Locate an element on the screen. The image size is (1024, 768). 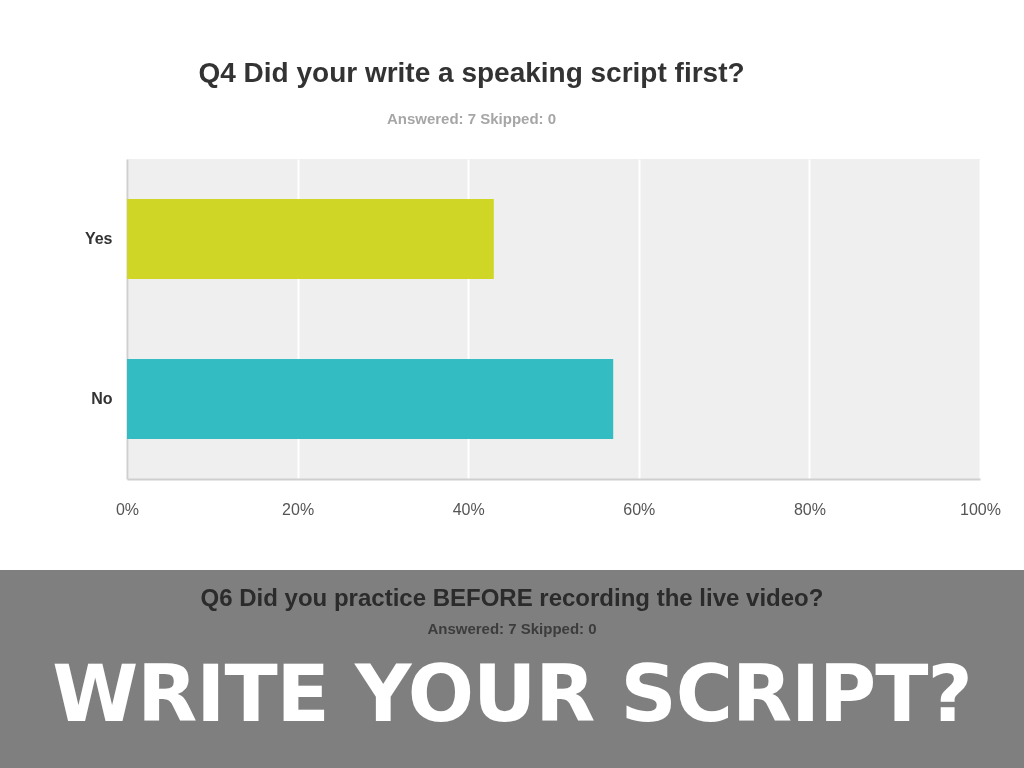
x-tick-label: 80% is located at coordinates (809, 509).